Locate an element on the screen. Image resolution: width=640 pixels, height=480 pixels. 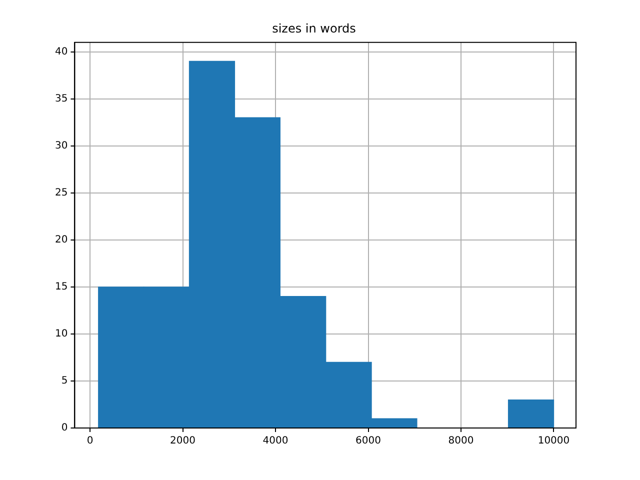
y-tick-label: 35 is located at coordinates (61, 98).